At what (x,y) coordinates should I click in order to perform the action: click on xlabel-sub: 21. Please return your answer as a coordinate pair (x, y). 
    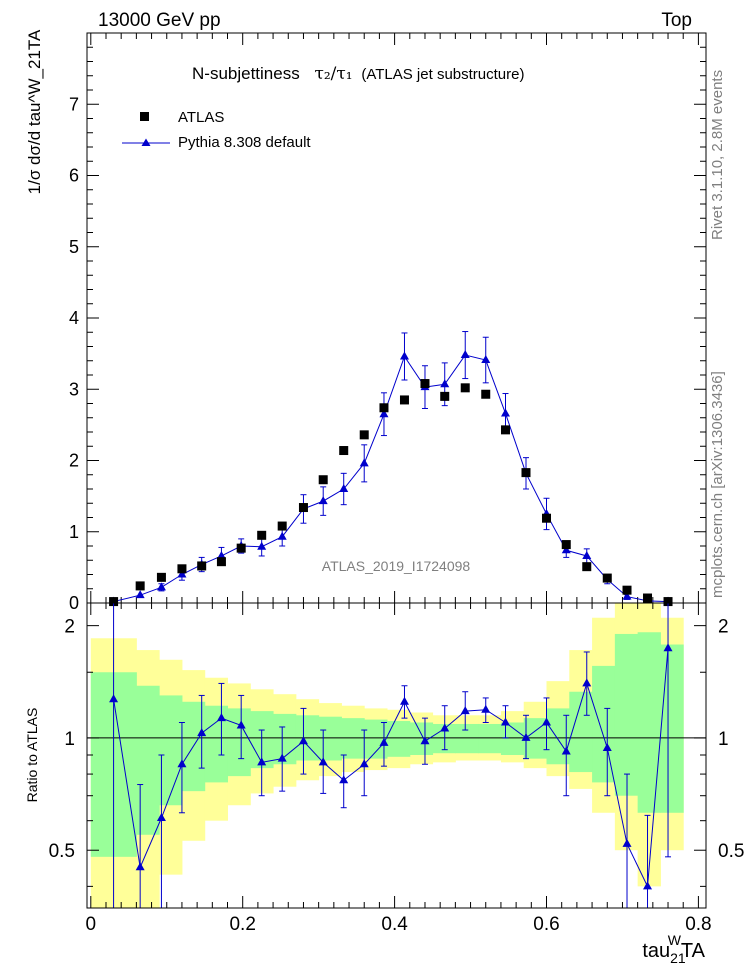
    Looking at the image, I should click on (678, 958).